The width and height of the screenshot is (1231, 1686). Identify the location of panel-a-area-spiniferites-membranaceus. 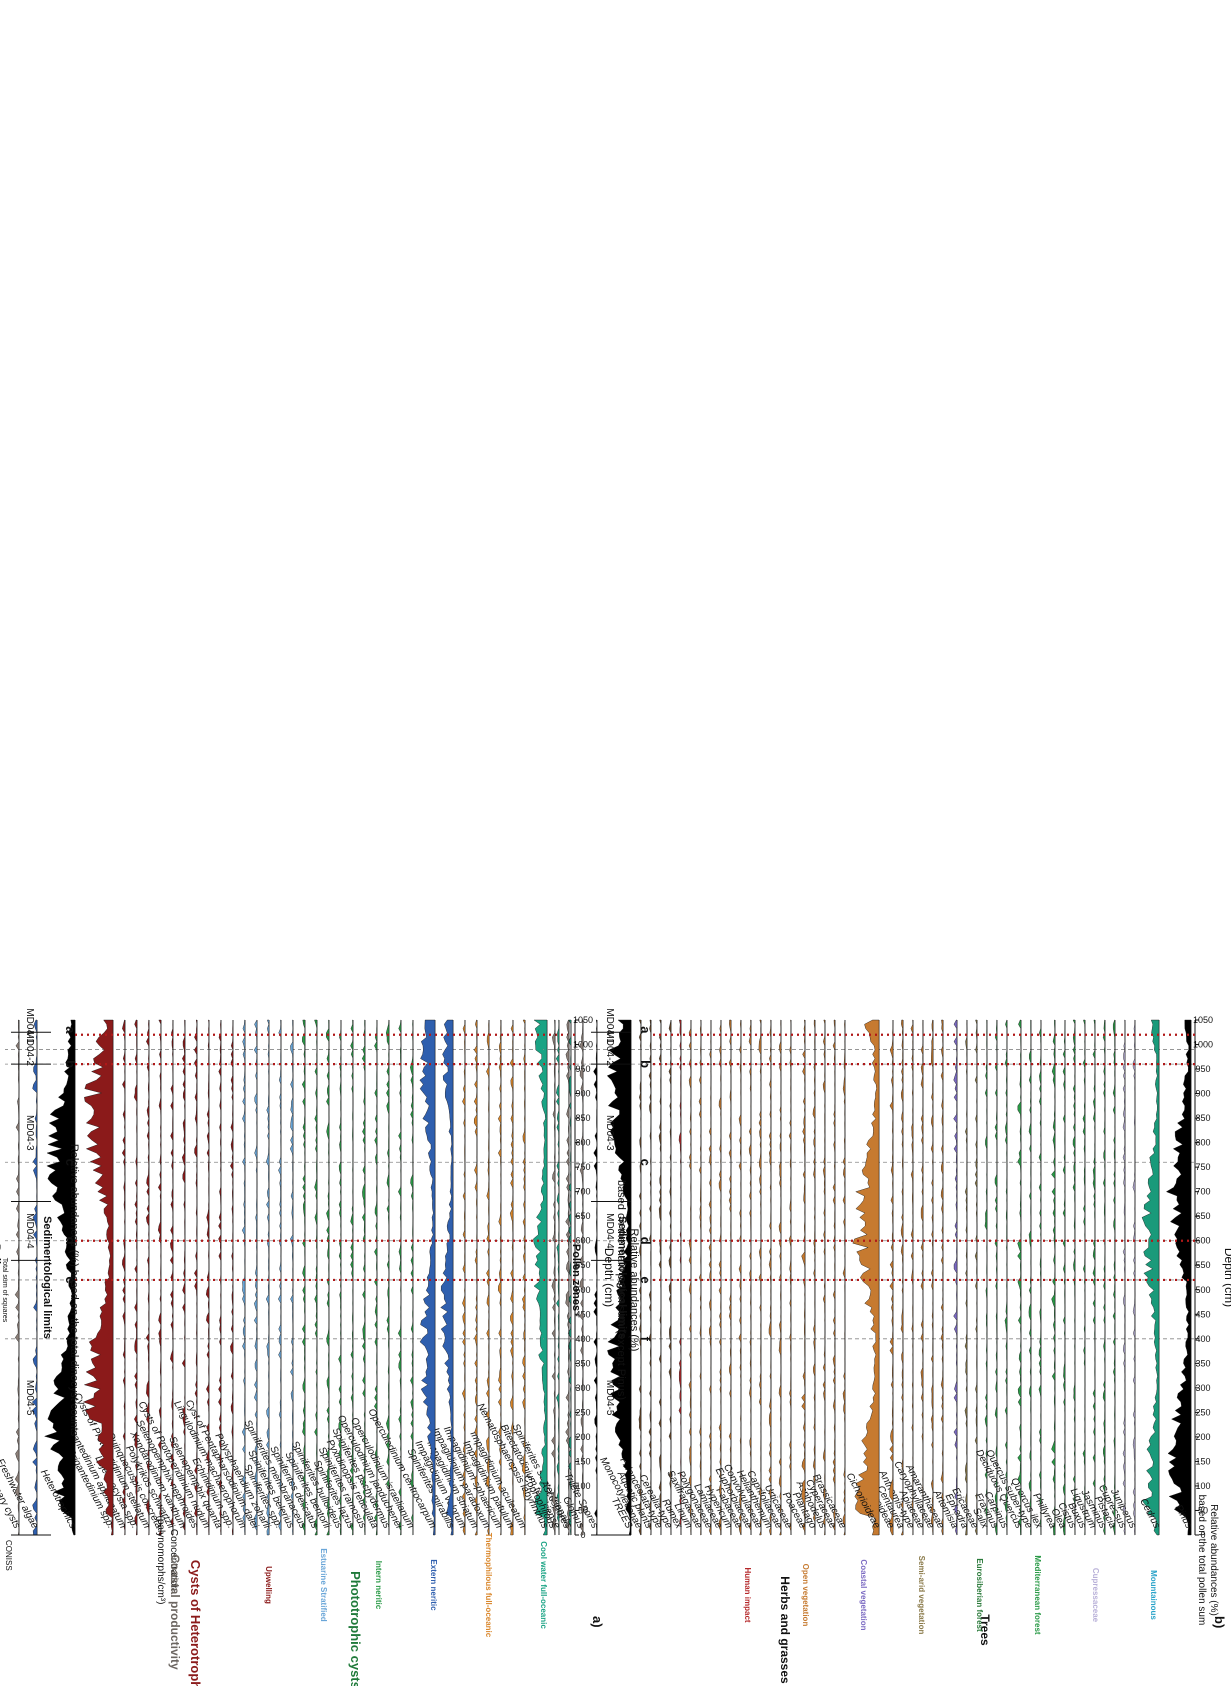
(303, 1277).